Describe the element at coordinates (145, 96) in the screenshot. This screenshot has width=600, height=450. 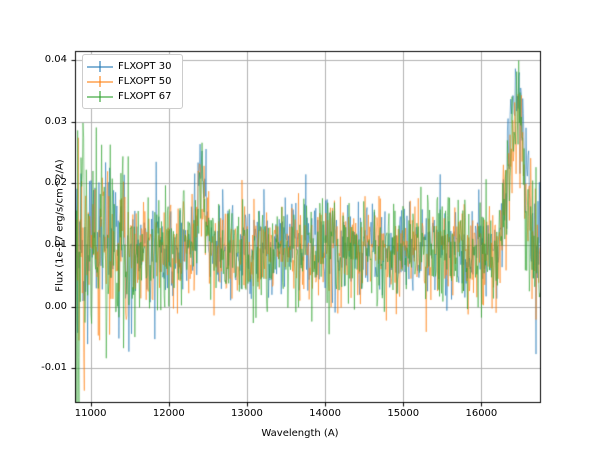
I see `legend-label-2: FLXOPT 67` at that location.